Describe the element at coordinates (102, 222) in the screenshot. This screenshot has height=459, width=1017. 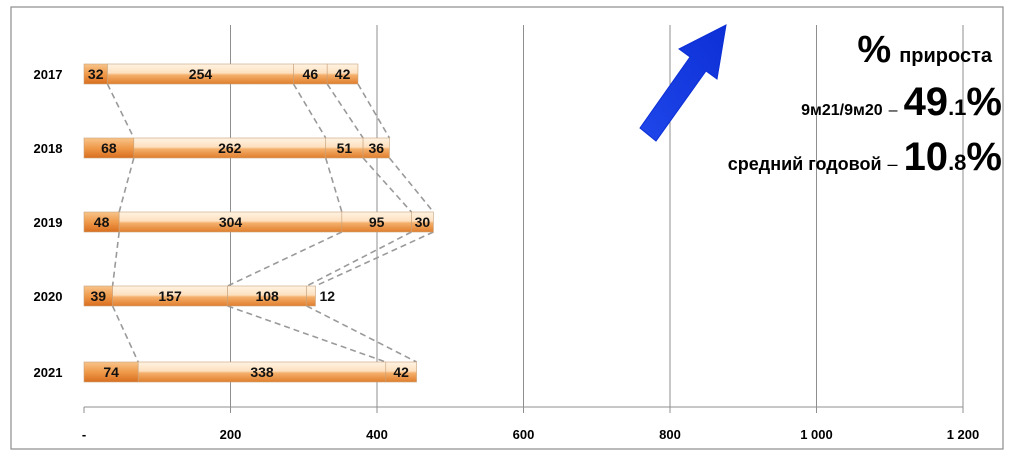
I see `data-label: 48` at that location.